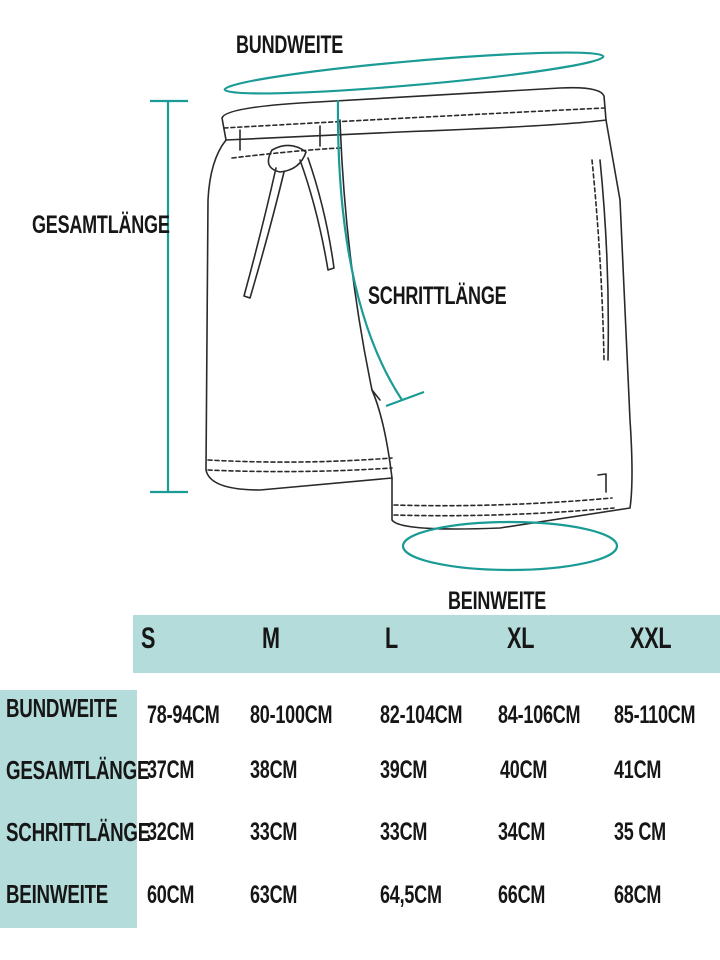 The width and height of the screenshot is (720, 960). Describe the element at coordinates (640, 832) in the screenshot. I see `table-cell: 35 CM` at that location.